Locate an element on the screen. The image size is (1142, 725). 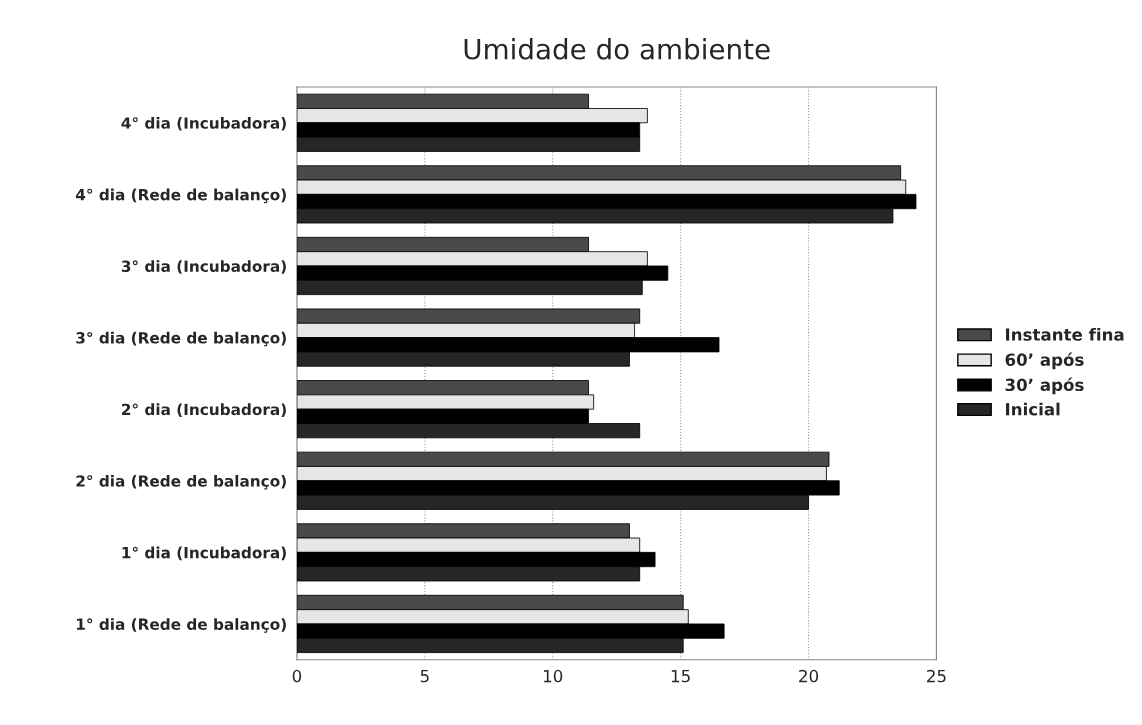
legend-label: 30’ após is located at coordinates (1044, 386).